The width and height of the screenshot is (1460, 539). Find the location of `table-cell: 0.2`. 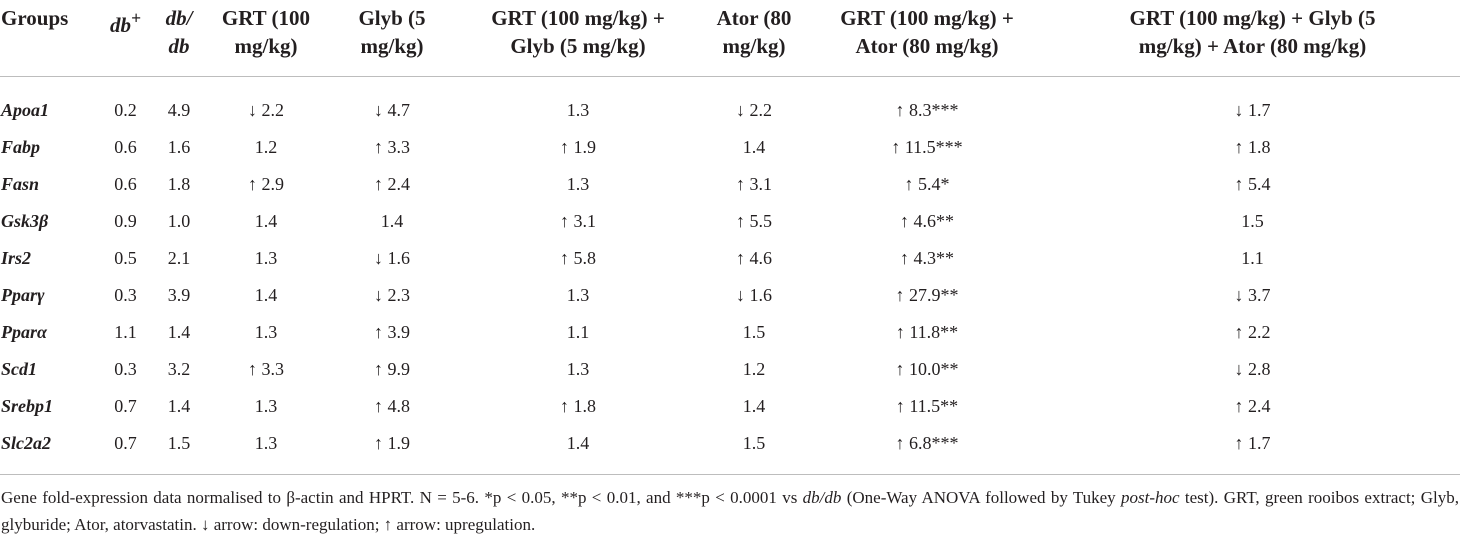

table-cell: 0.2 is located at coordinates (125, 110).